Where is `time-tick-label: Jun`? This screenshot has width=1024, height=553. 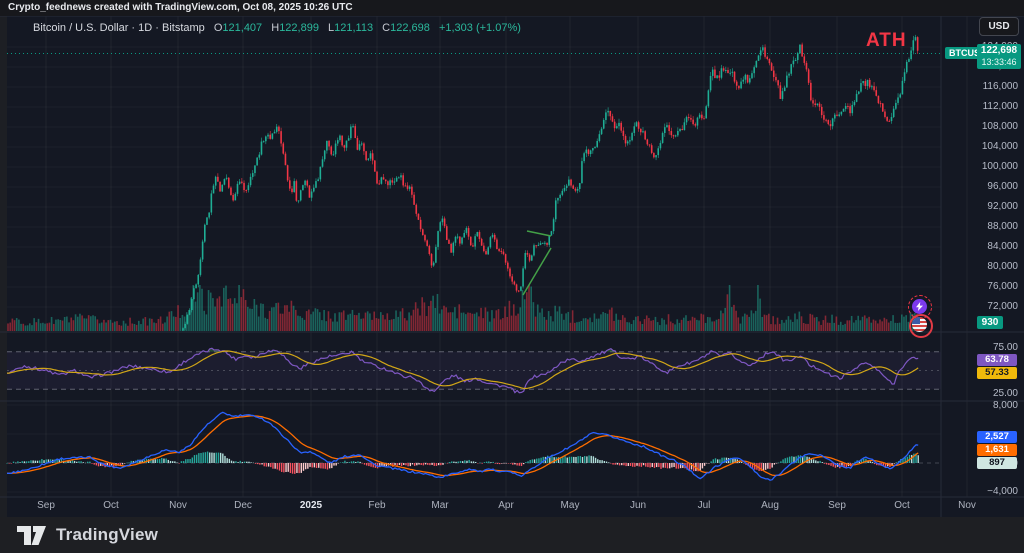 time-tick-label: Jun is located at coordinates (638, 505).